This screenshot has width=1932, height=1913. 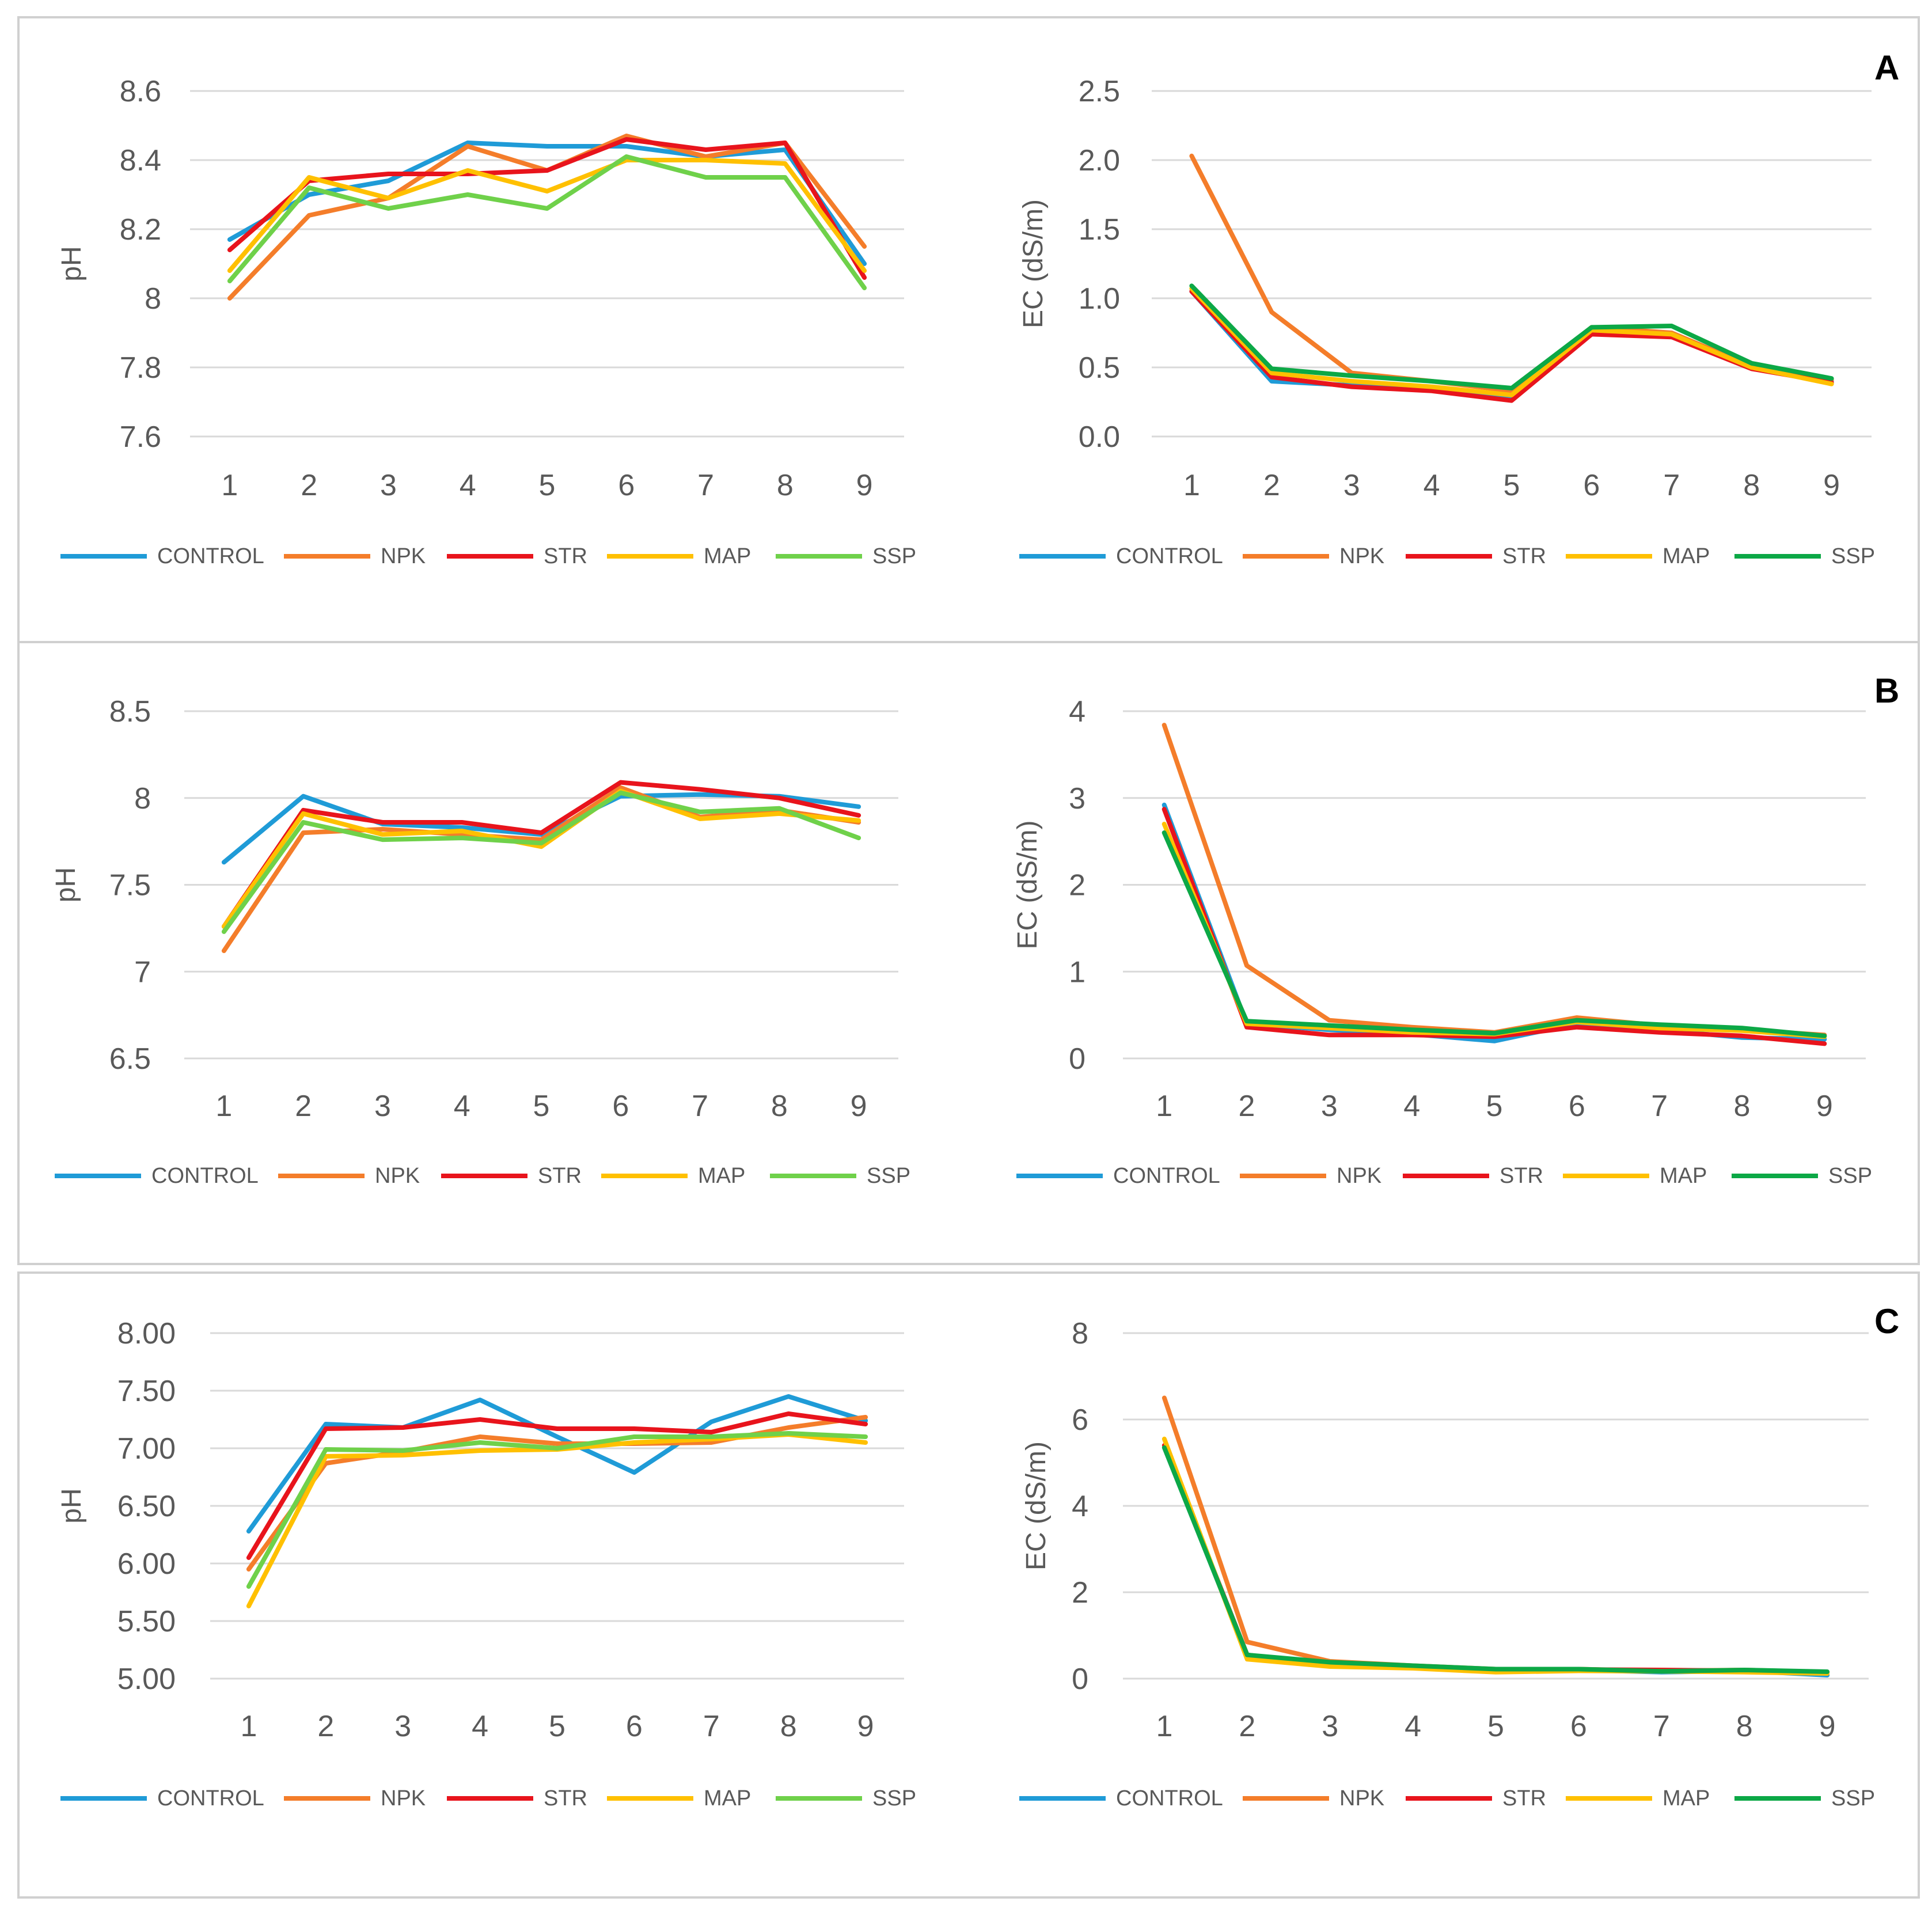 What do you see at coordinates (130, 711) in the screenshot?
I see `y-tick-label: 8.5` at bounding box center [130, 711].